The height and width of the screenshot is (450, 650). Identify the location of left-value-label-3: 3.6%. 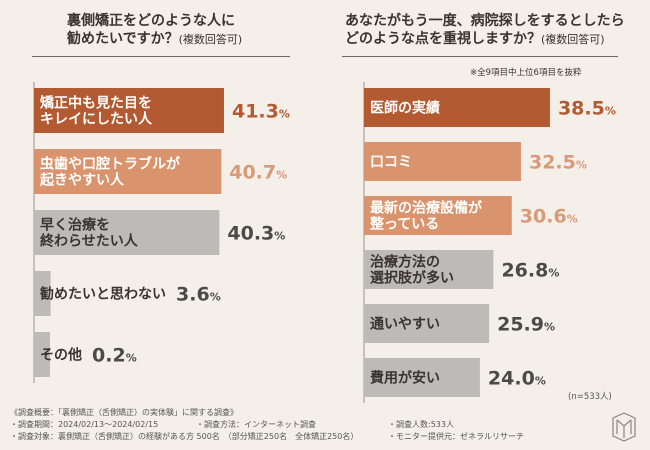
(198, 295).